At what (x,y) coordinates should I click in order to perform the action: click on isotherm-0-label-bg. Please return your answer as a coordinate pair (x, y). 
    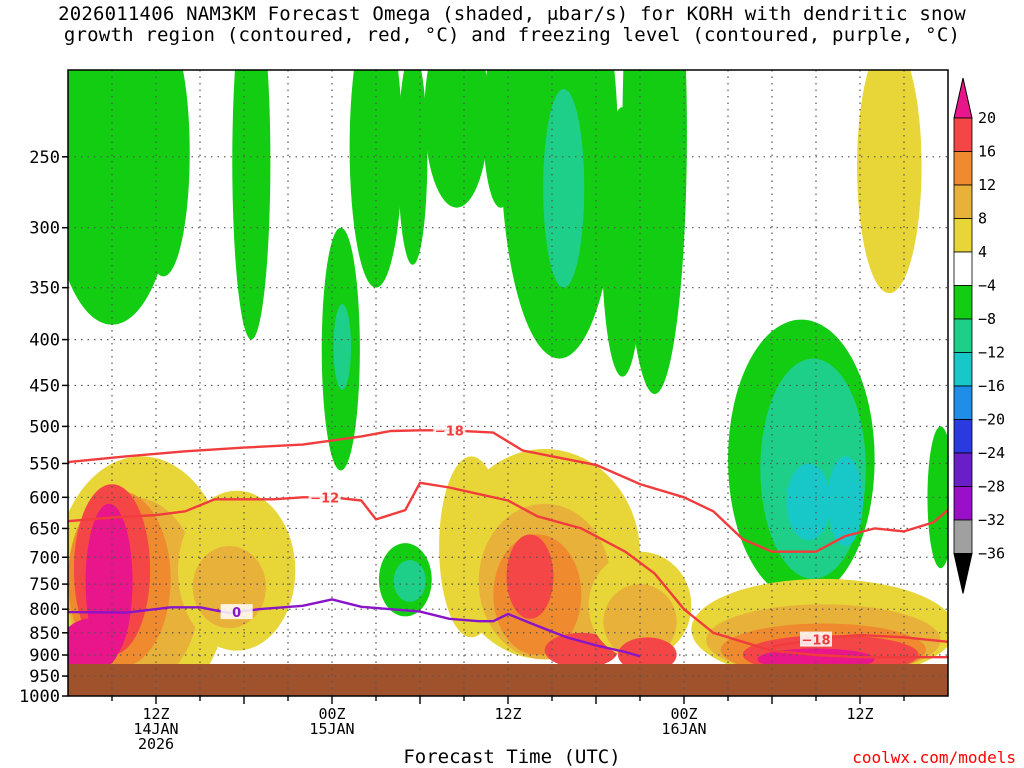
    Looking at the image, I should click on (449, 430).